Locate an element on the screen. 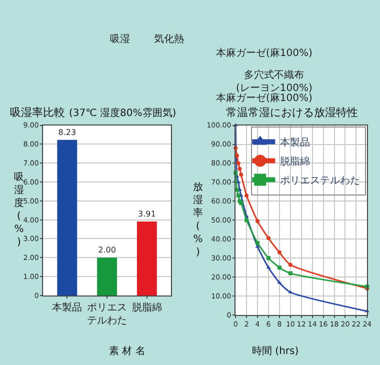  x-axis-title: 時間 (hrs) is located at coordinates (275, 351).